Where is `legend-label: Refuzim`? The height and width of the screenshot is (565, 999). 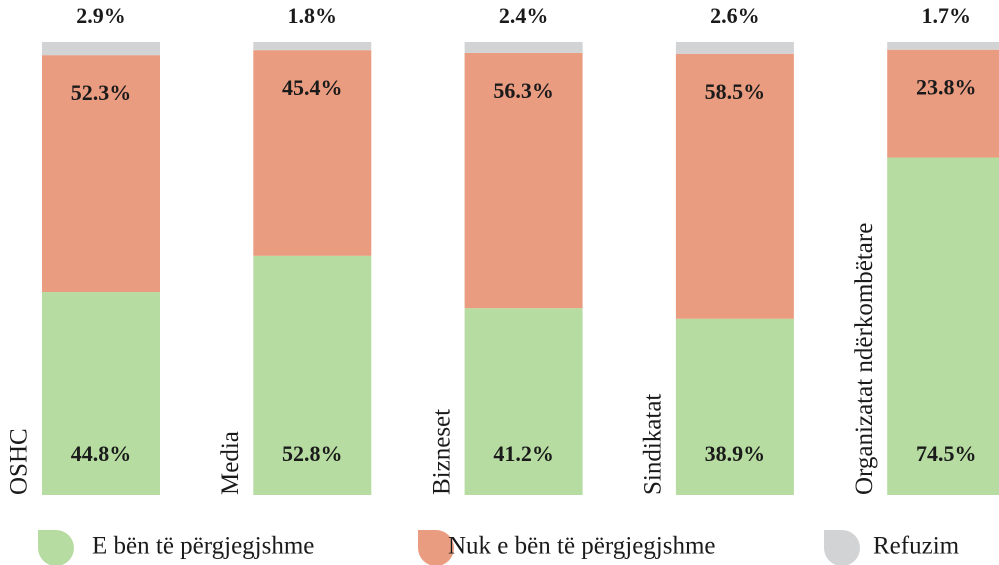 legend-label: Refuzim is located at coordinates (916, 546).